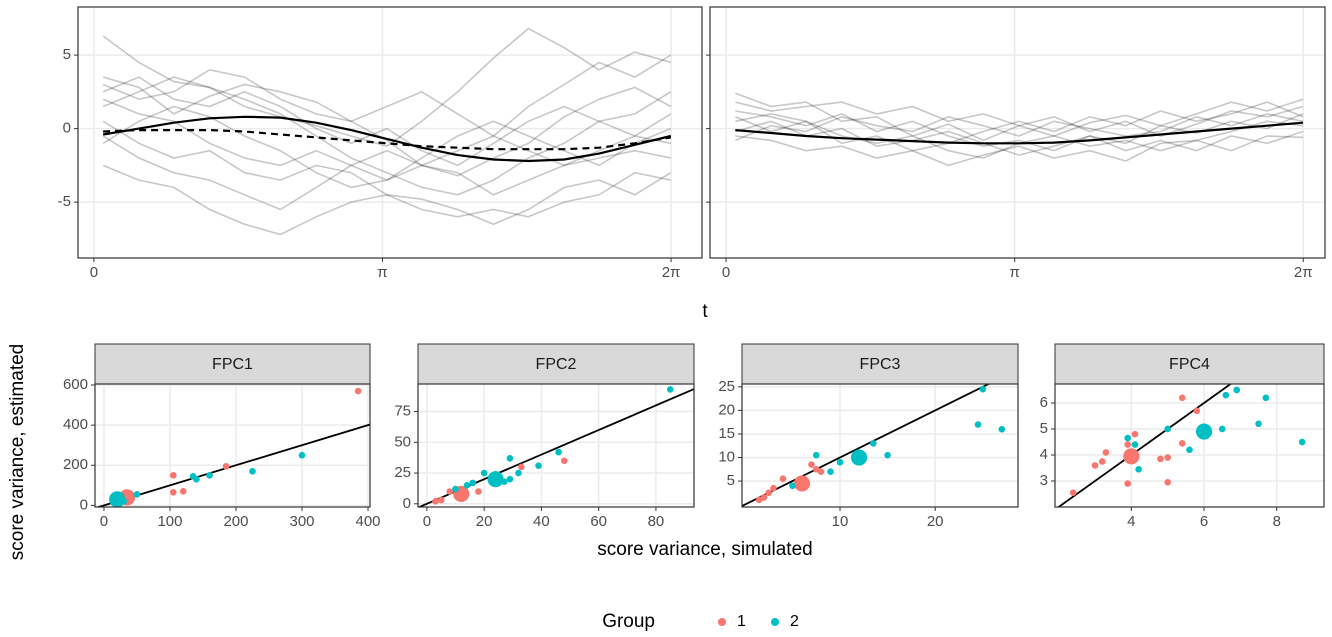  Describe the element at coordinates (726, 409) in the screenshot. I see `y-tick-label: 20` at that location.